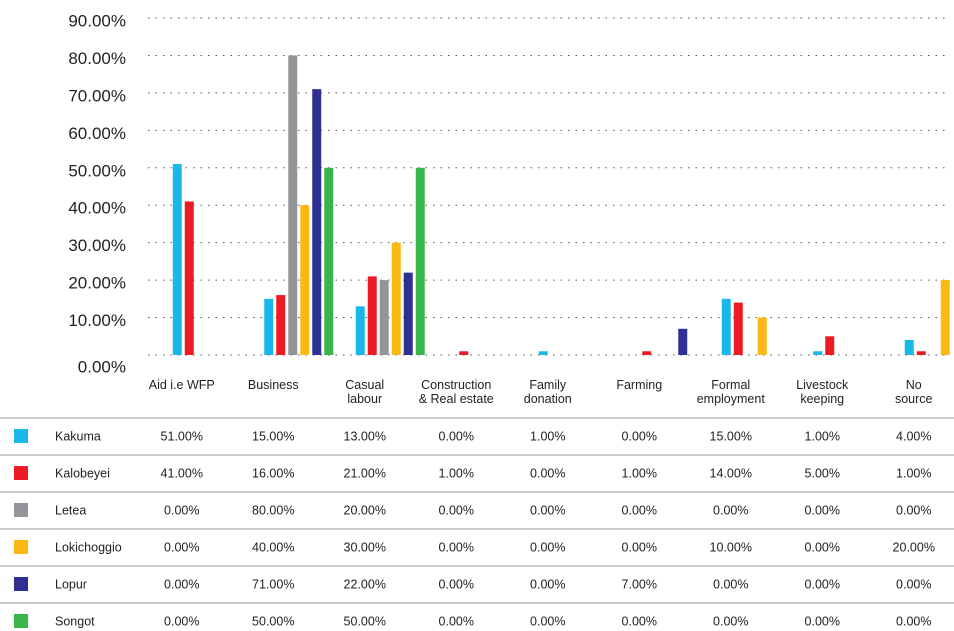  What do you see at coordinates (822, 392) in the screenshot?
I see `x-tick-label: Livestock keeping` at bounding box center [822, 392].